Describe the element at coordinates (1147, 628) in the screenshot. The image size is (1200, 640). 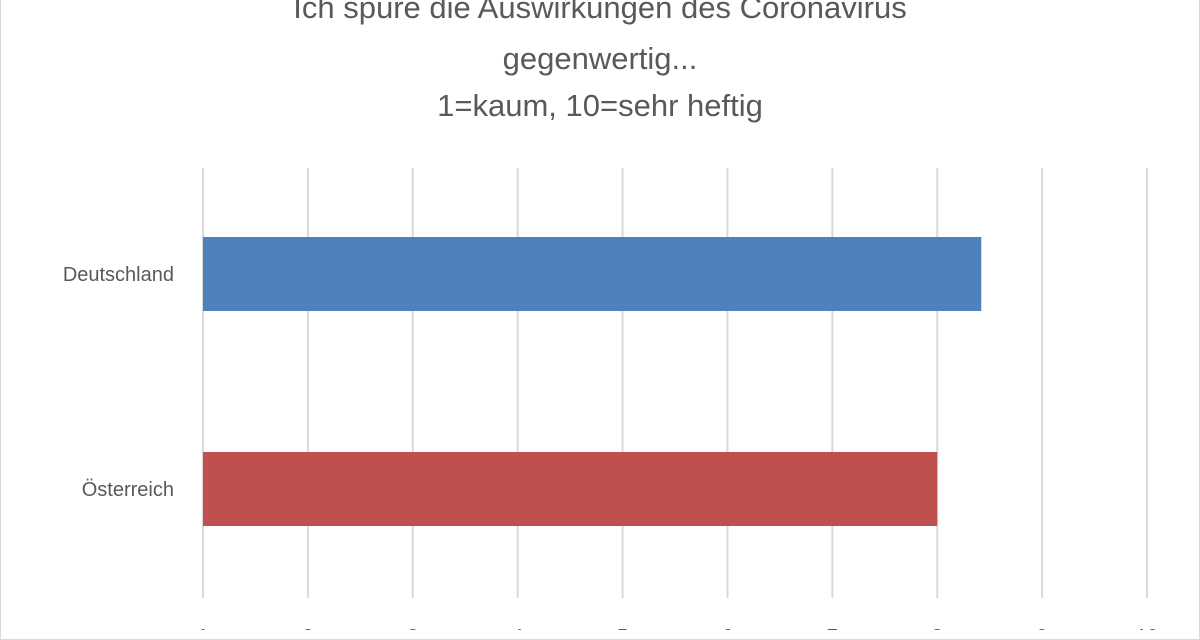
I see `x-tick-label: 10` at that location.